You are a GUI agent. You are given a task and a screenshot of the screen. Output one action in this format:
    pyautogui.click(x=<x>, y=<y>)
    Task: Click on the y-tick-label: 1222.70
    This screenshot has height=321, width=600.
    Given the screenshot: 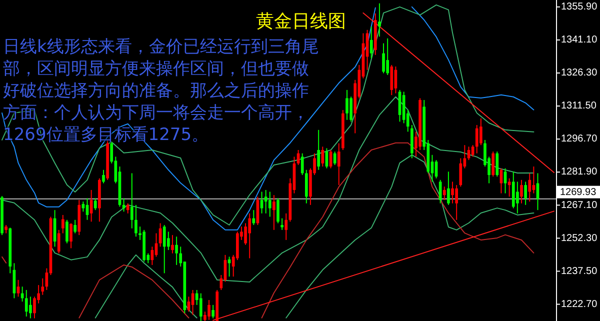 What is the action you would take?
    pyautogui.click(x=579, y=304)
    